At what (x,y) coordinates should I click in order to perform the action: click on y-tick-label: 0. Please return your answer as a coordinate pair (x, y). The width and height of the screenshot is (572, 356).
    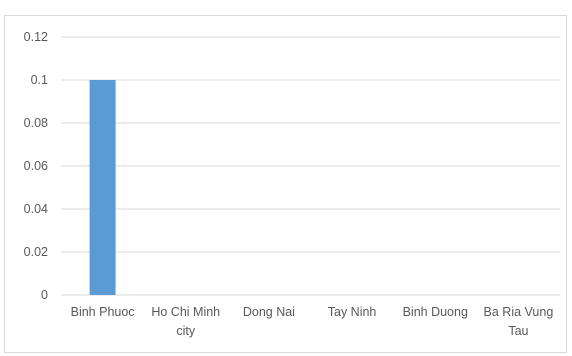
    Looking at the image, I should click on (44, 295).